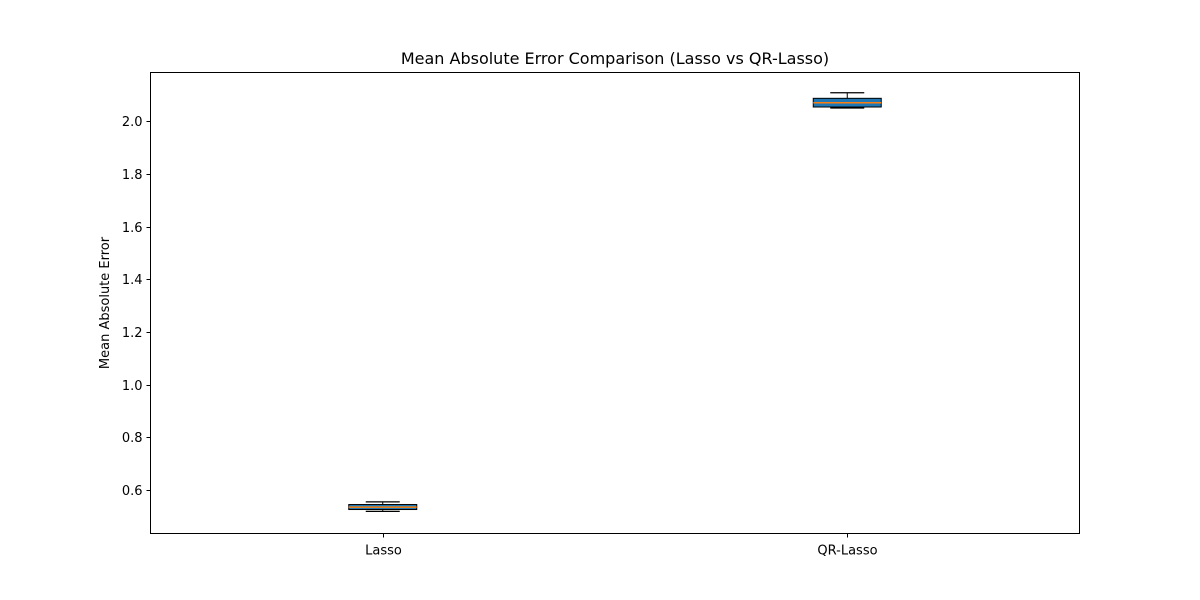 The width and height of the screenshot is (1200, 600). Describe the element at coordinates (132, 280) in the screenshot. I see `y-tick-label: 1.4` at that location.